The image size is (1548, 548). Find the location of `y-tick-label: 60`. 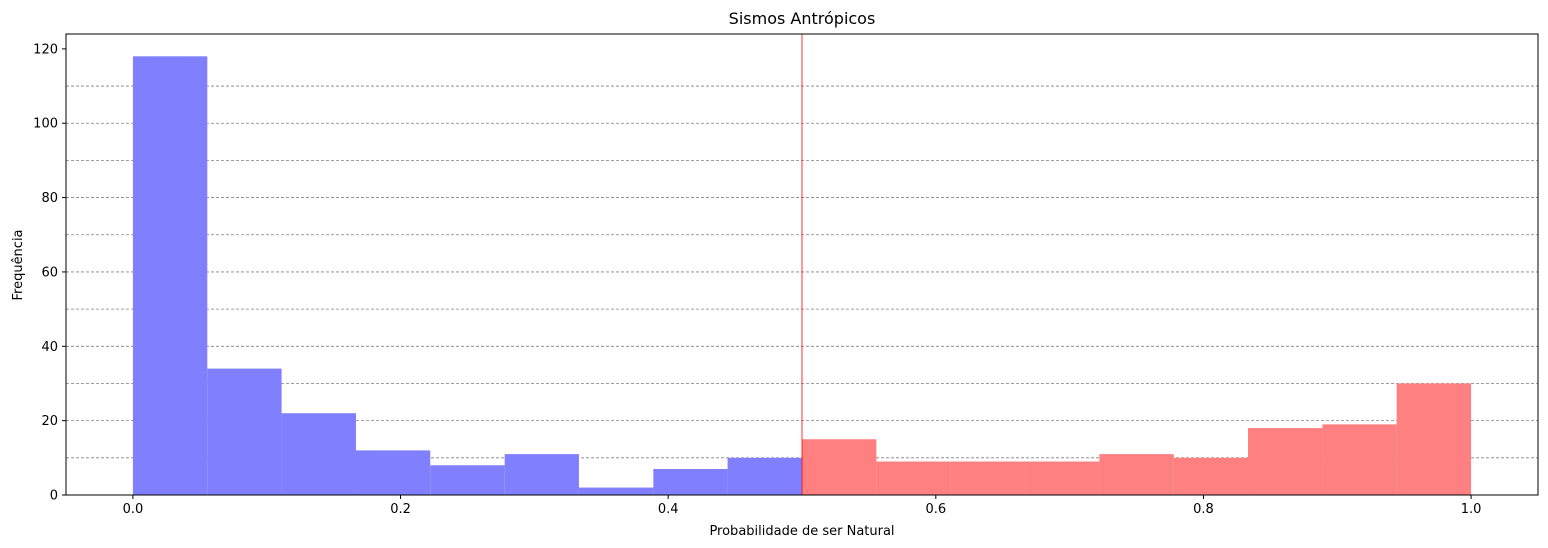

y-tick-label: 60 is located at coordinates (49, 272).